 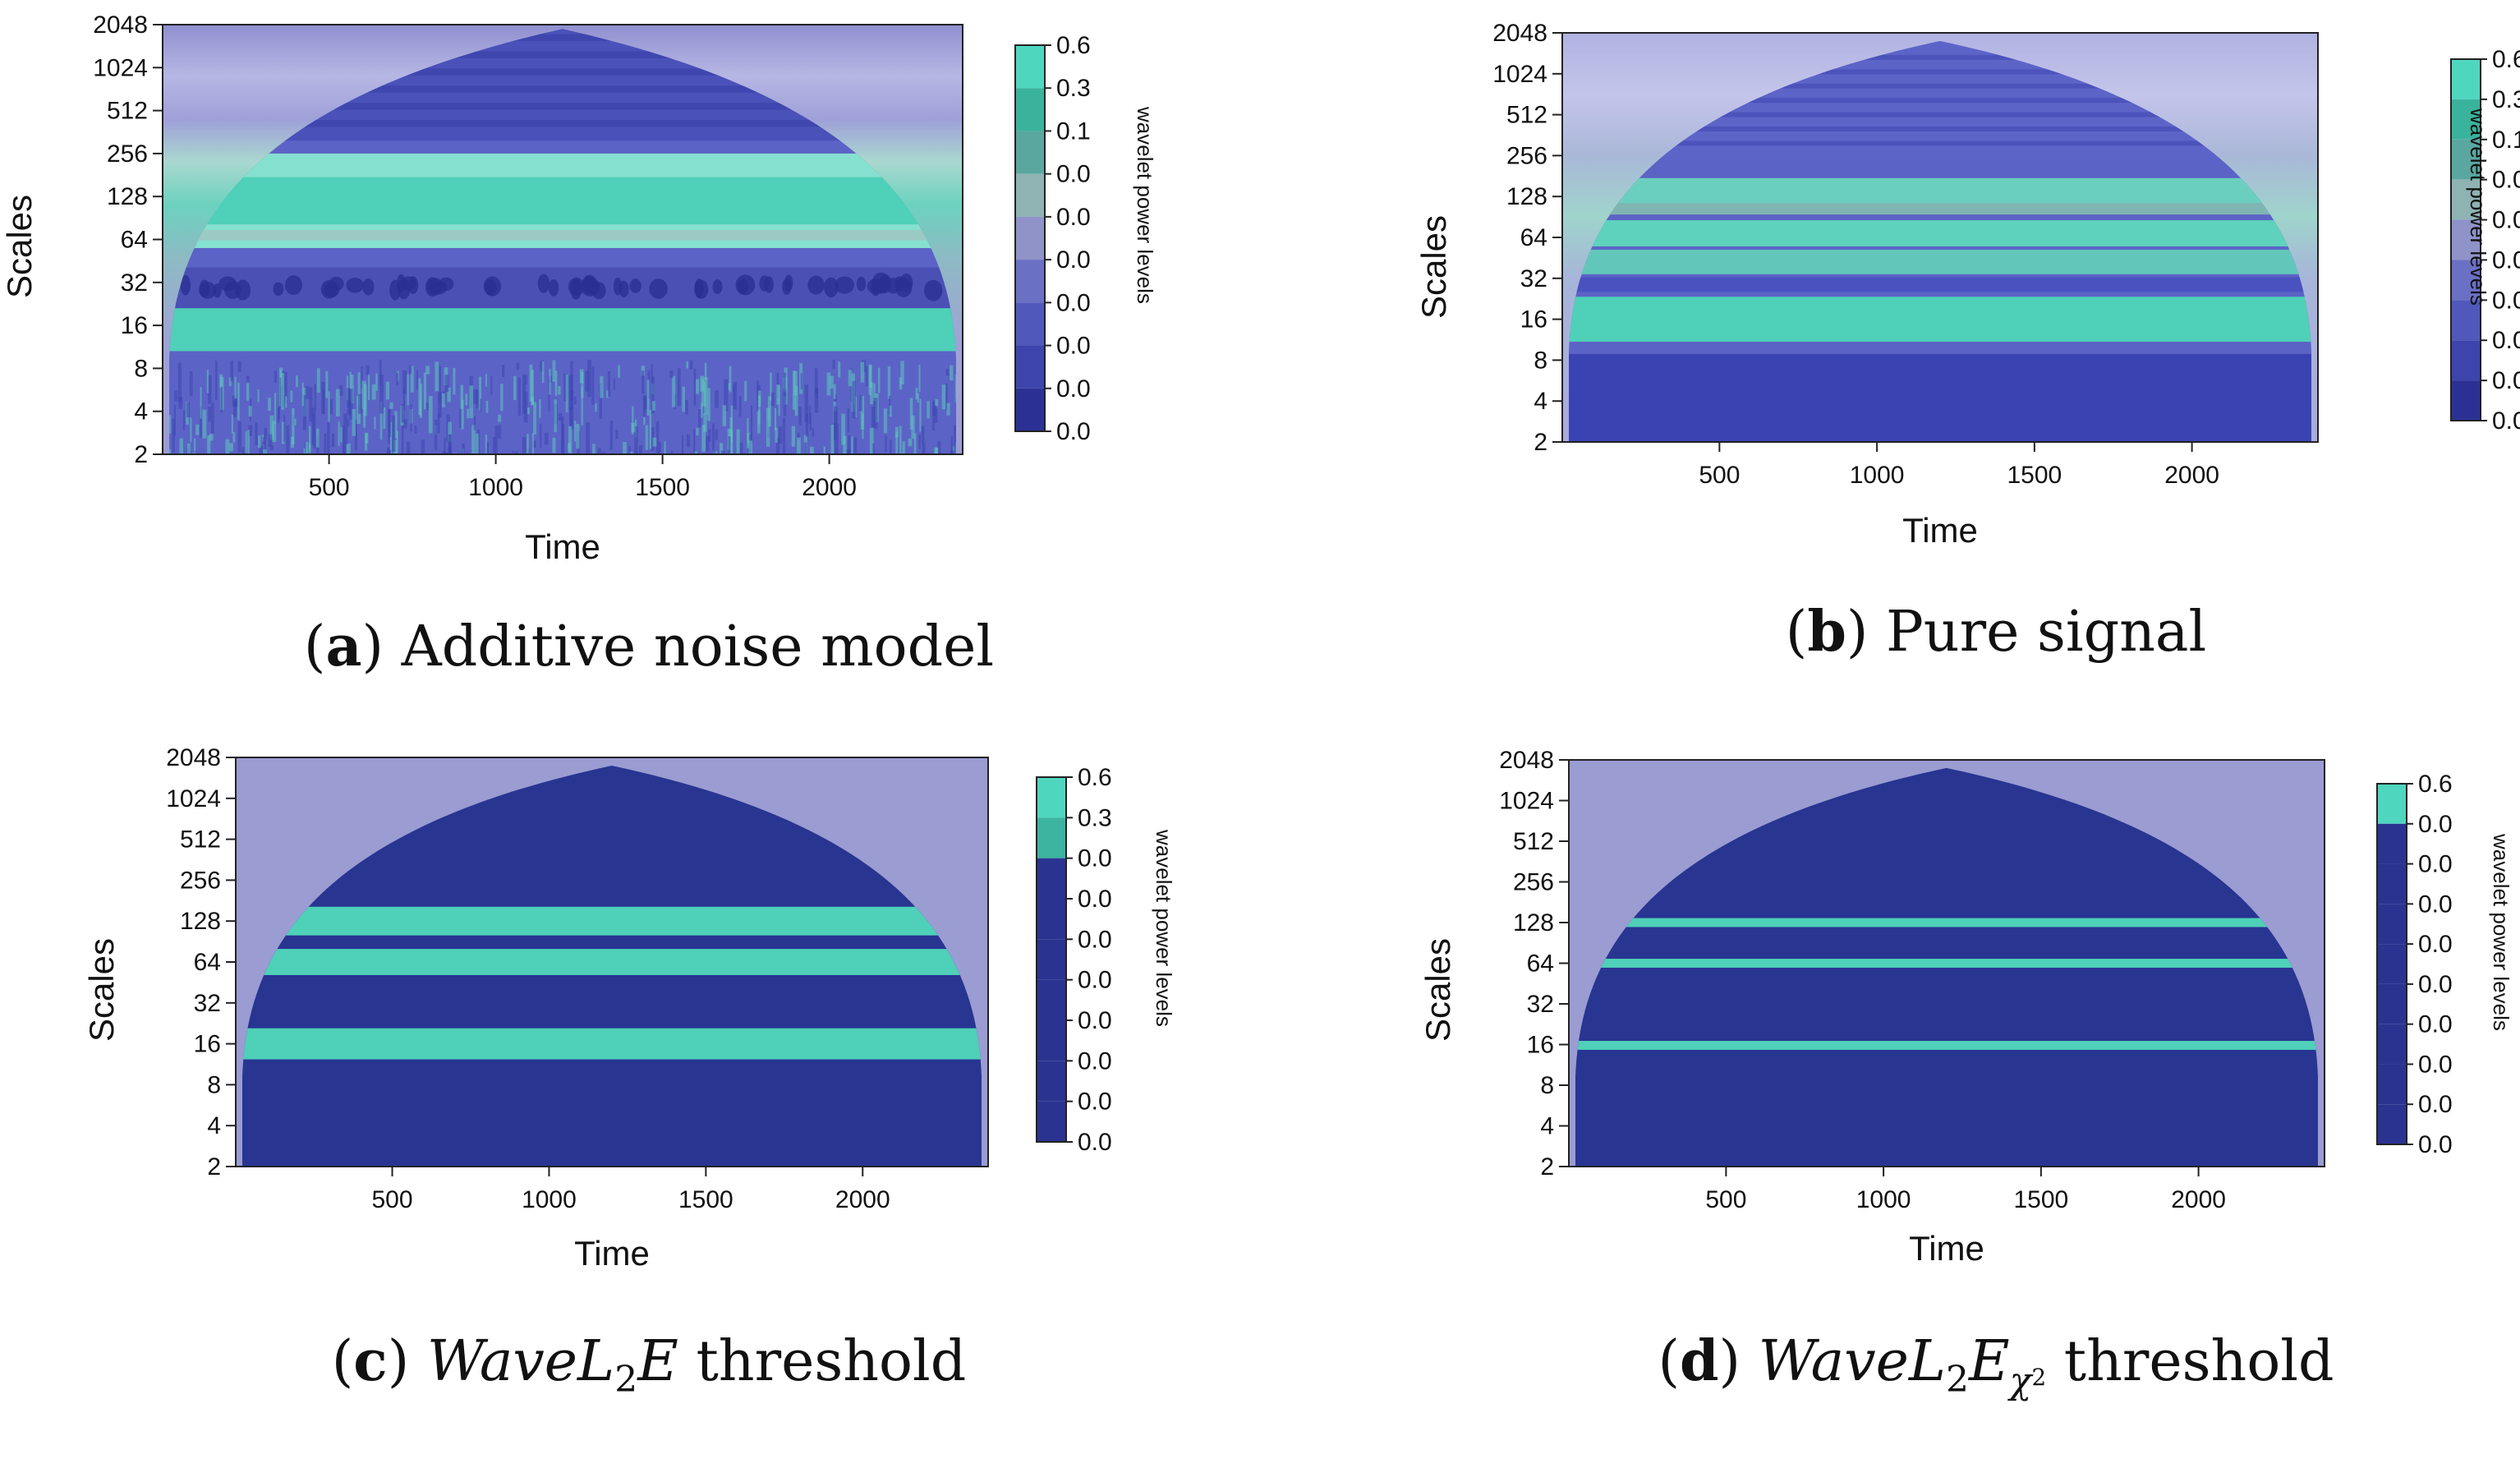 I want to click on x-tick-label: 1500, so click(x=662, y=487).